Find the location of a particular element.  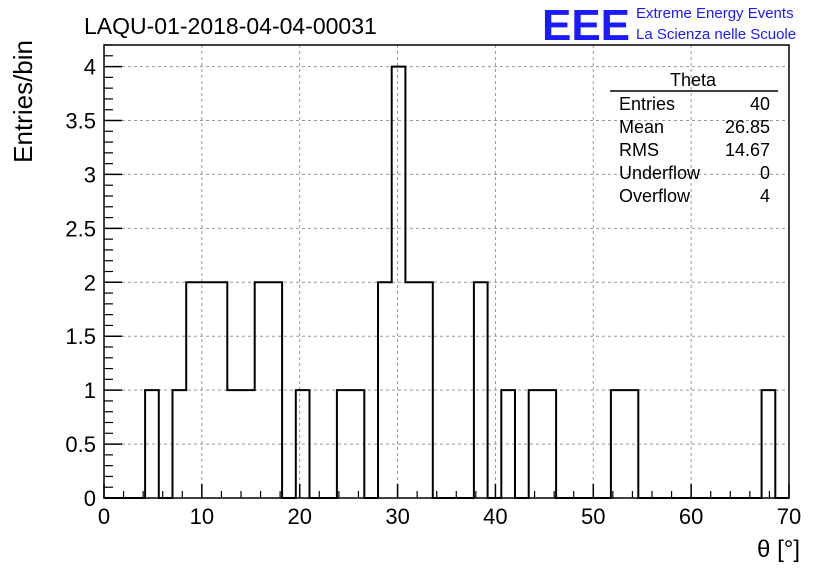

x-tick-label: 10 is located at coordinates (202, 516).